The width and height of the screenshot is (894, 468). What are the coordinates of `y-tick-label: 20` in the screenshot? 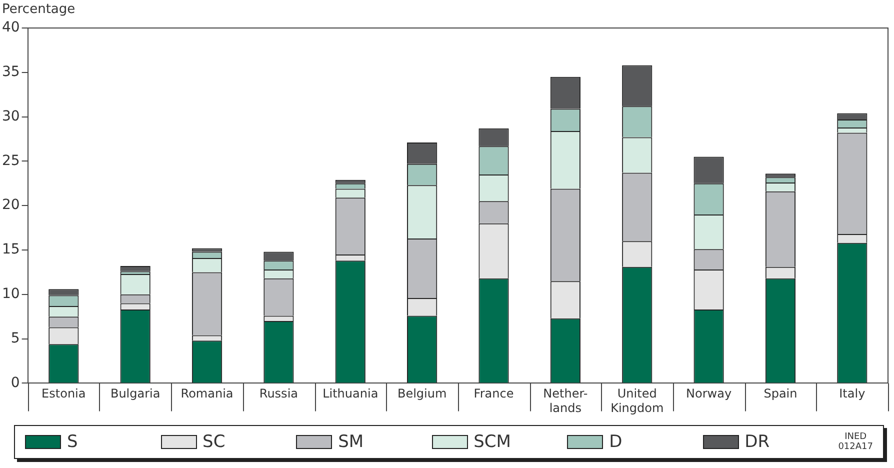 It's located at (11, 205).